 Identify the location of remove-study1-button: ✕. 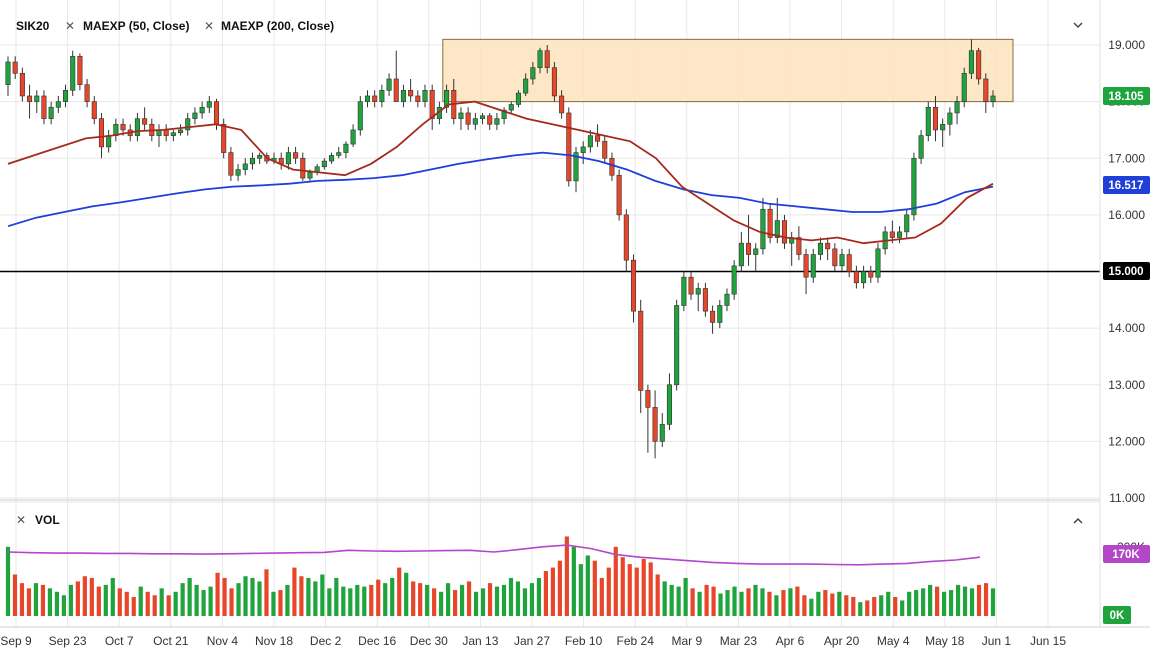
(70, 26).